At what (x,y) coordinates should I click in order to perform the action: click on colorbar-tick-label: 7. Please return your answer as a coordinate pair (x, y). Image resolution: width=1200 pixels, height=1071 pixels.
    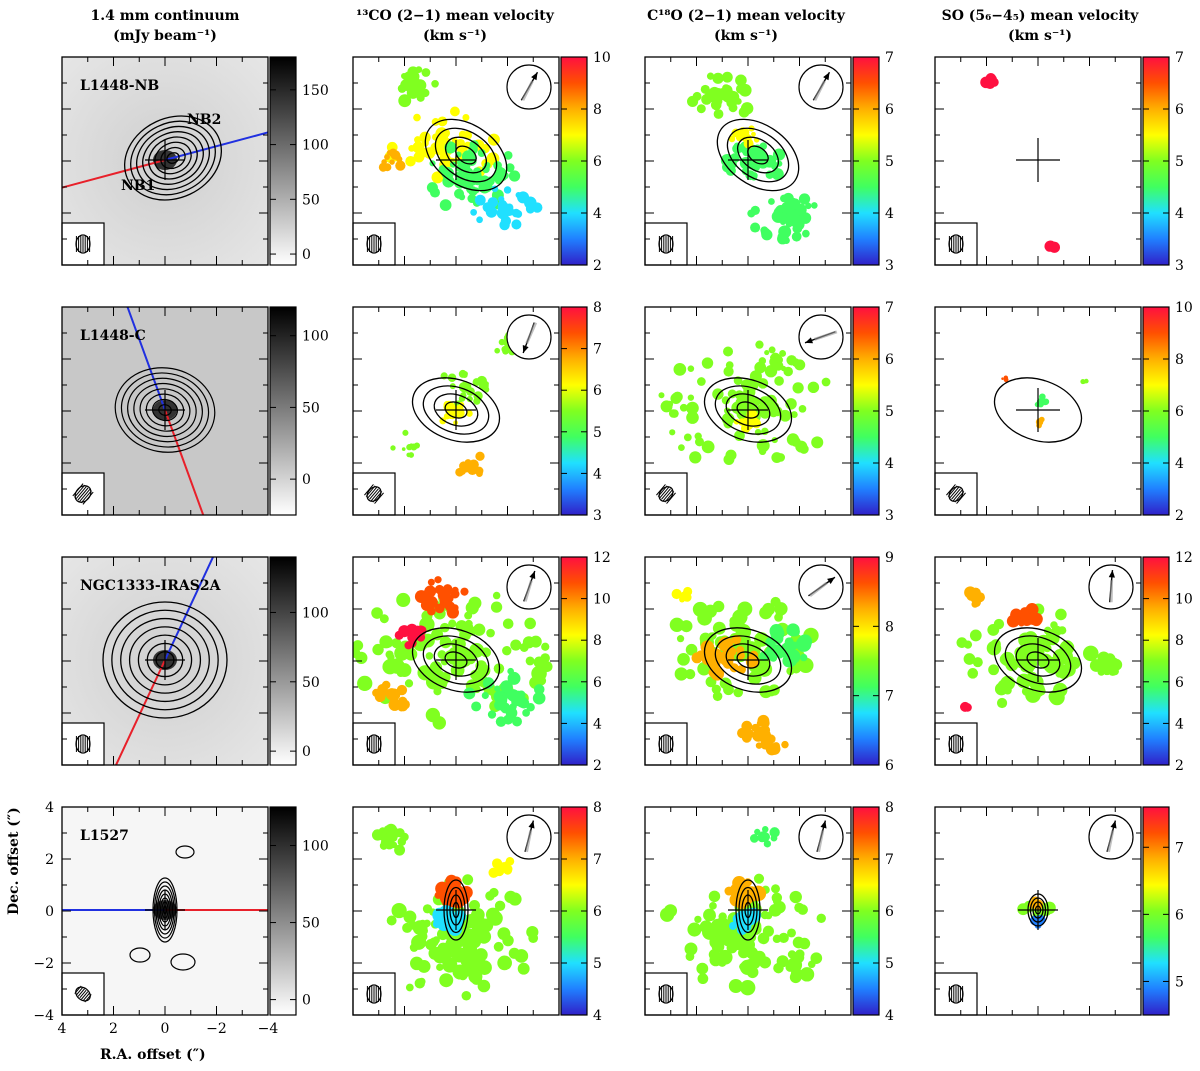
    Looking at the image, I should click on (597, 860).